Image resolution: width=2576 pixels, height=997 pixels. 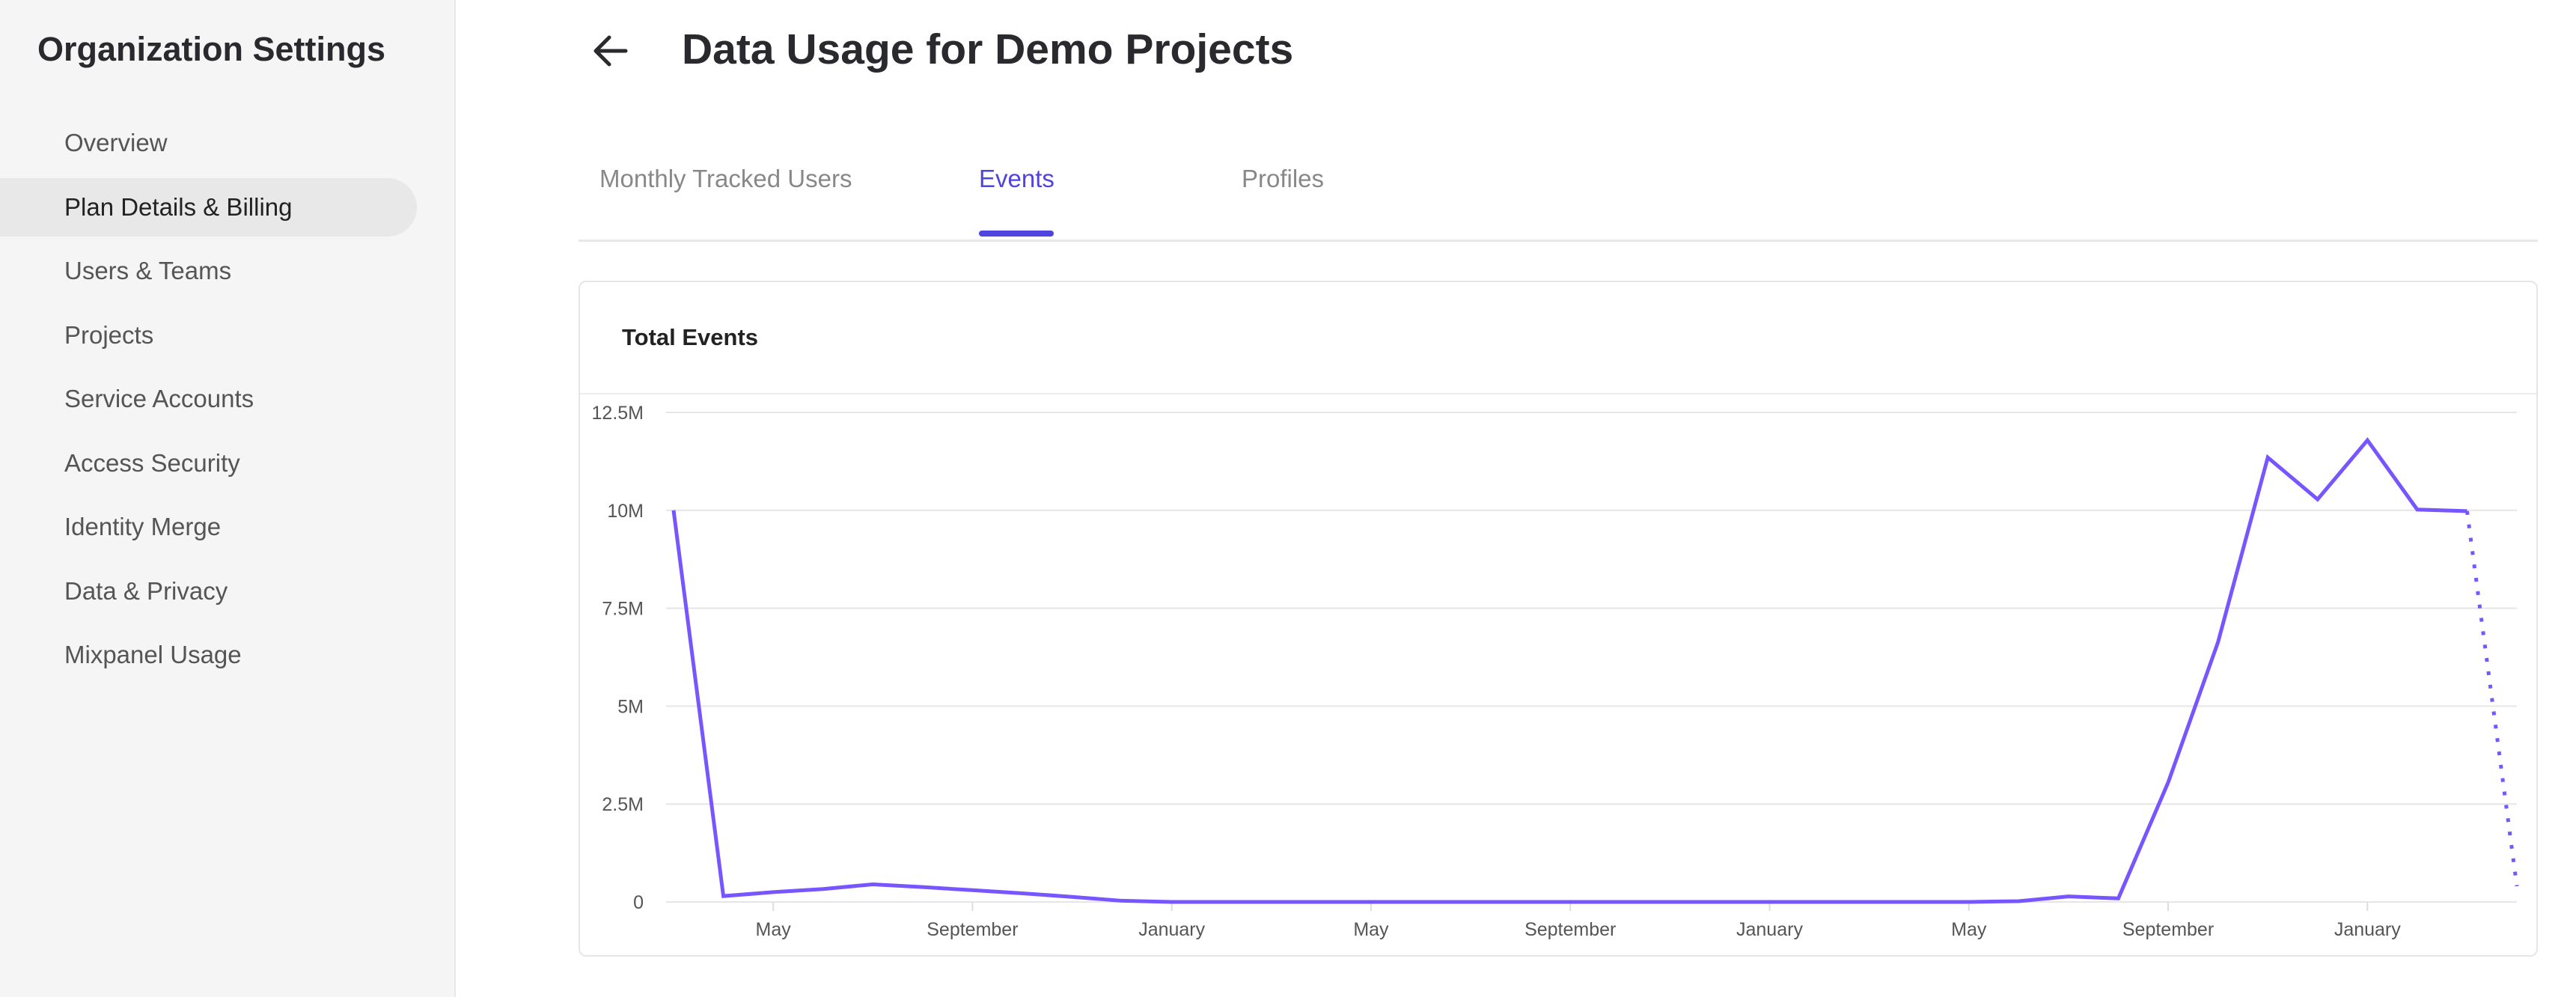 What do you see at coordinates (148, 270) in the screenshot?
I see `sidebar-item-users-teams: Users & Teams` at bounding box center [148, 270].